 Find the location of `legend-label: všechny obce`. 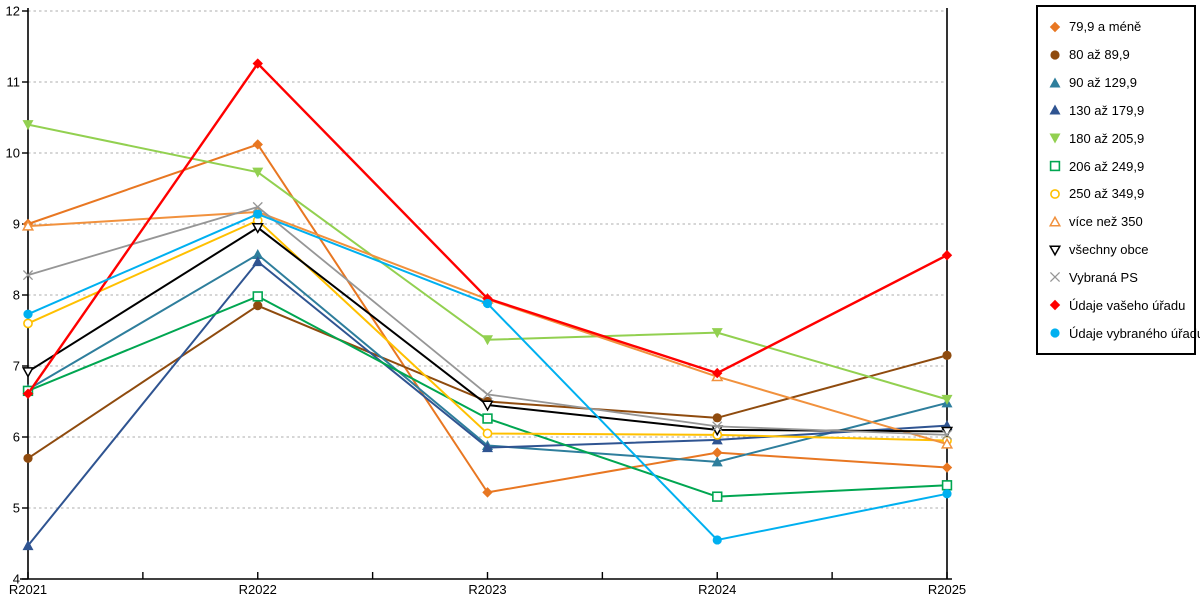

legend-label: všechny obce is located at coordinates (1109, 250).